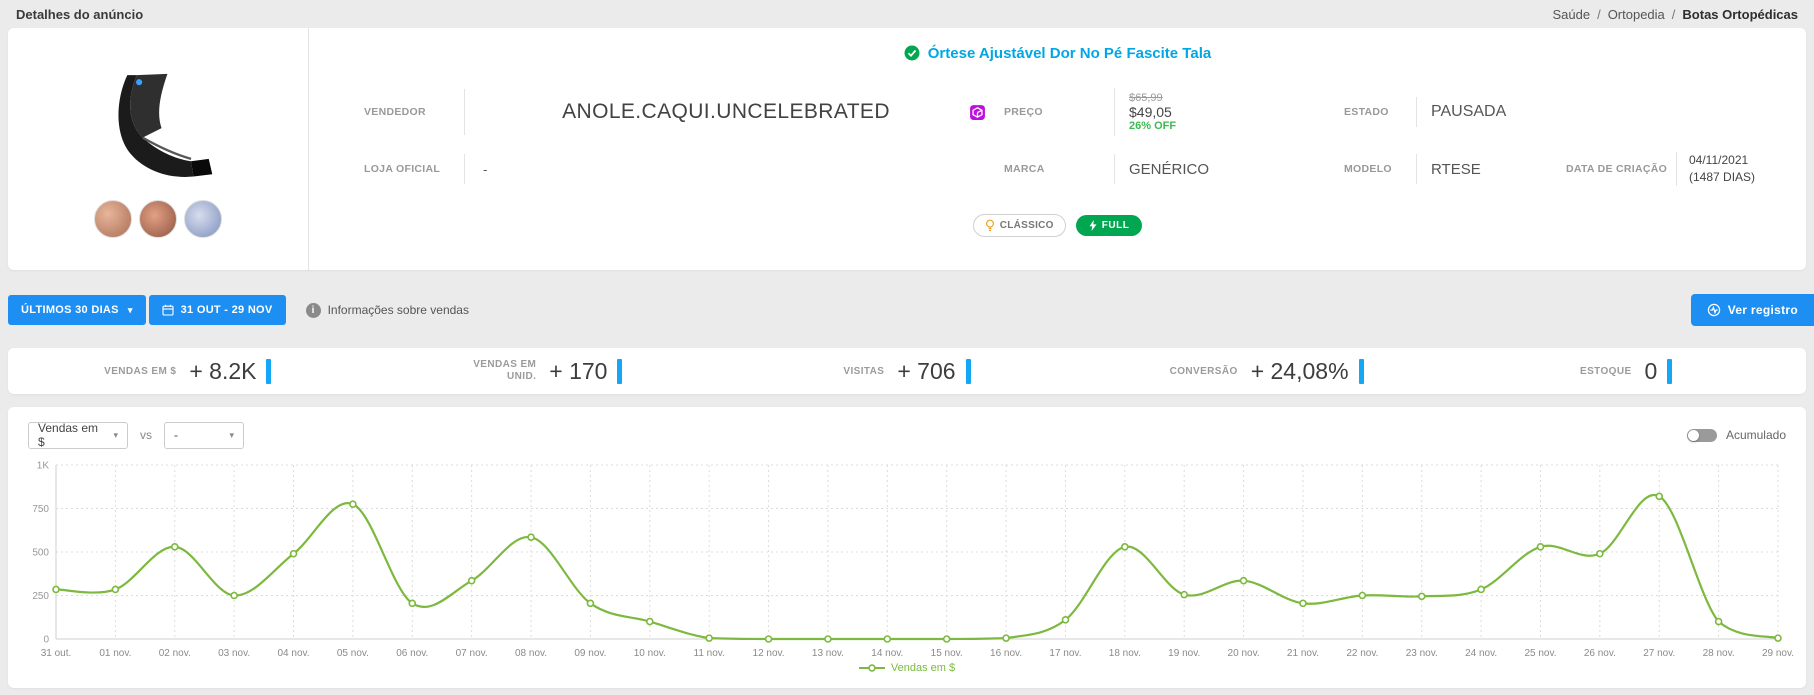  What do you see at coordinates (43, 466) in the screenshot?
I see `svg-text: 1K` at bounding box center [43, 466].